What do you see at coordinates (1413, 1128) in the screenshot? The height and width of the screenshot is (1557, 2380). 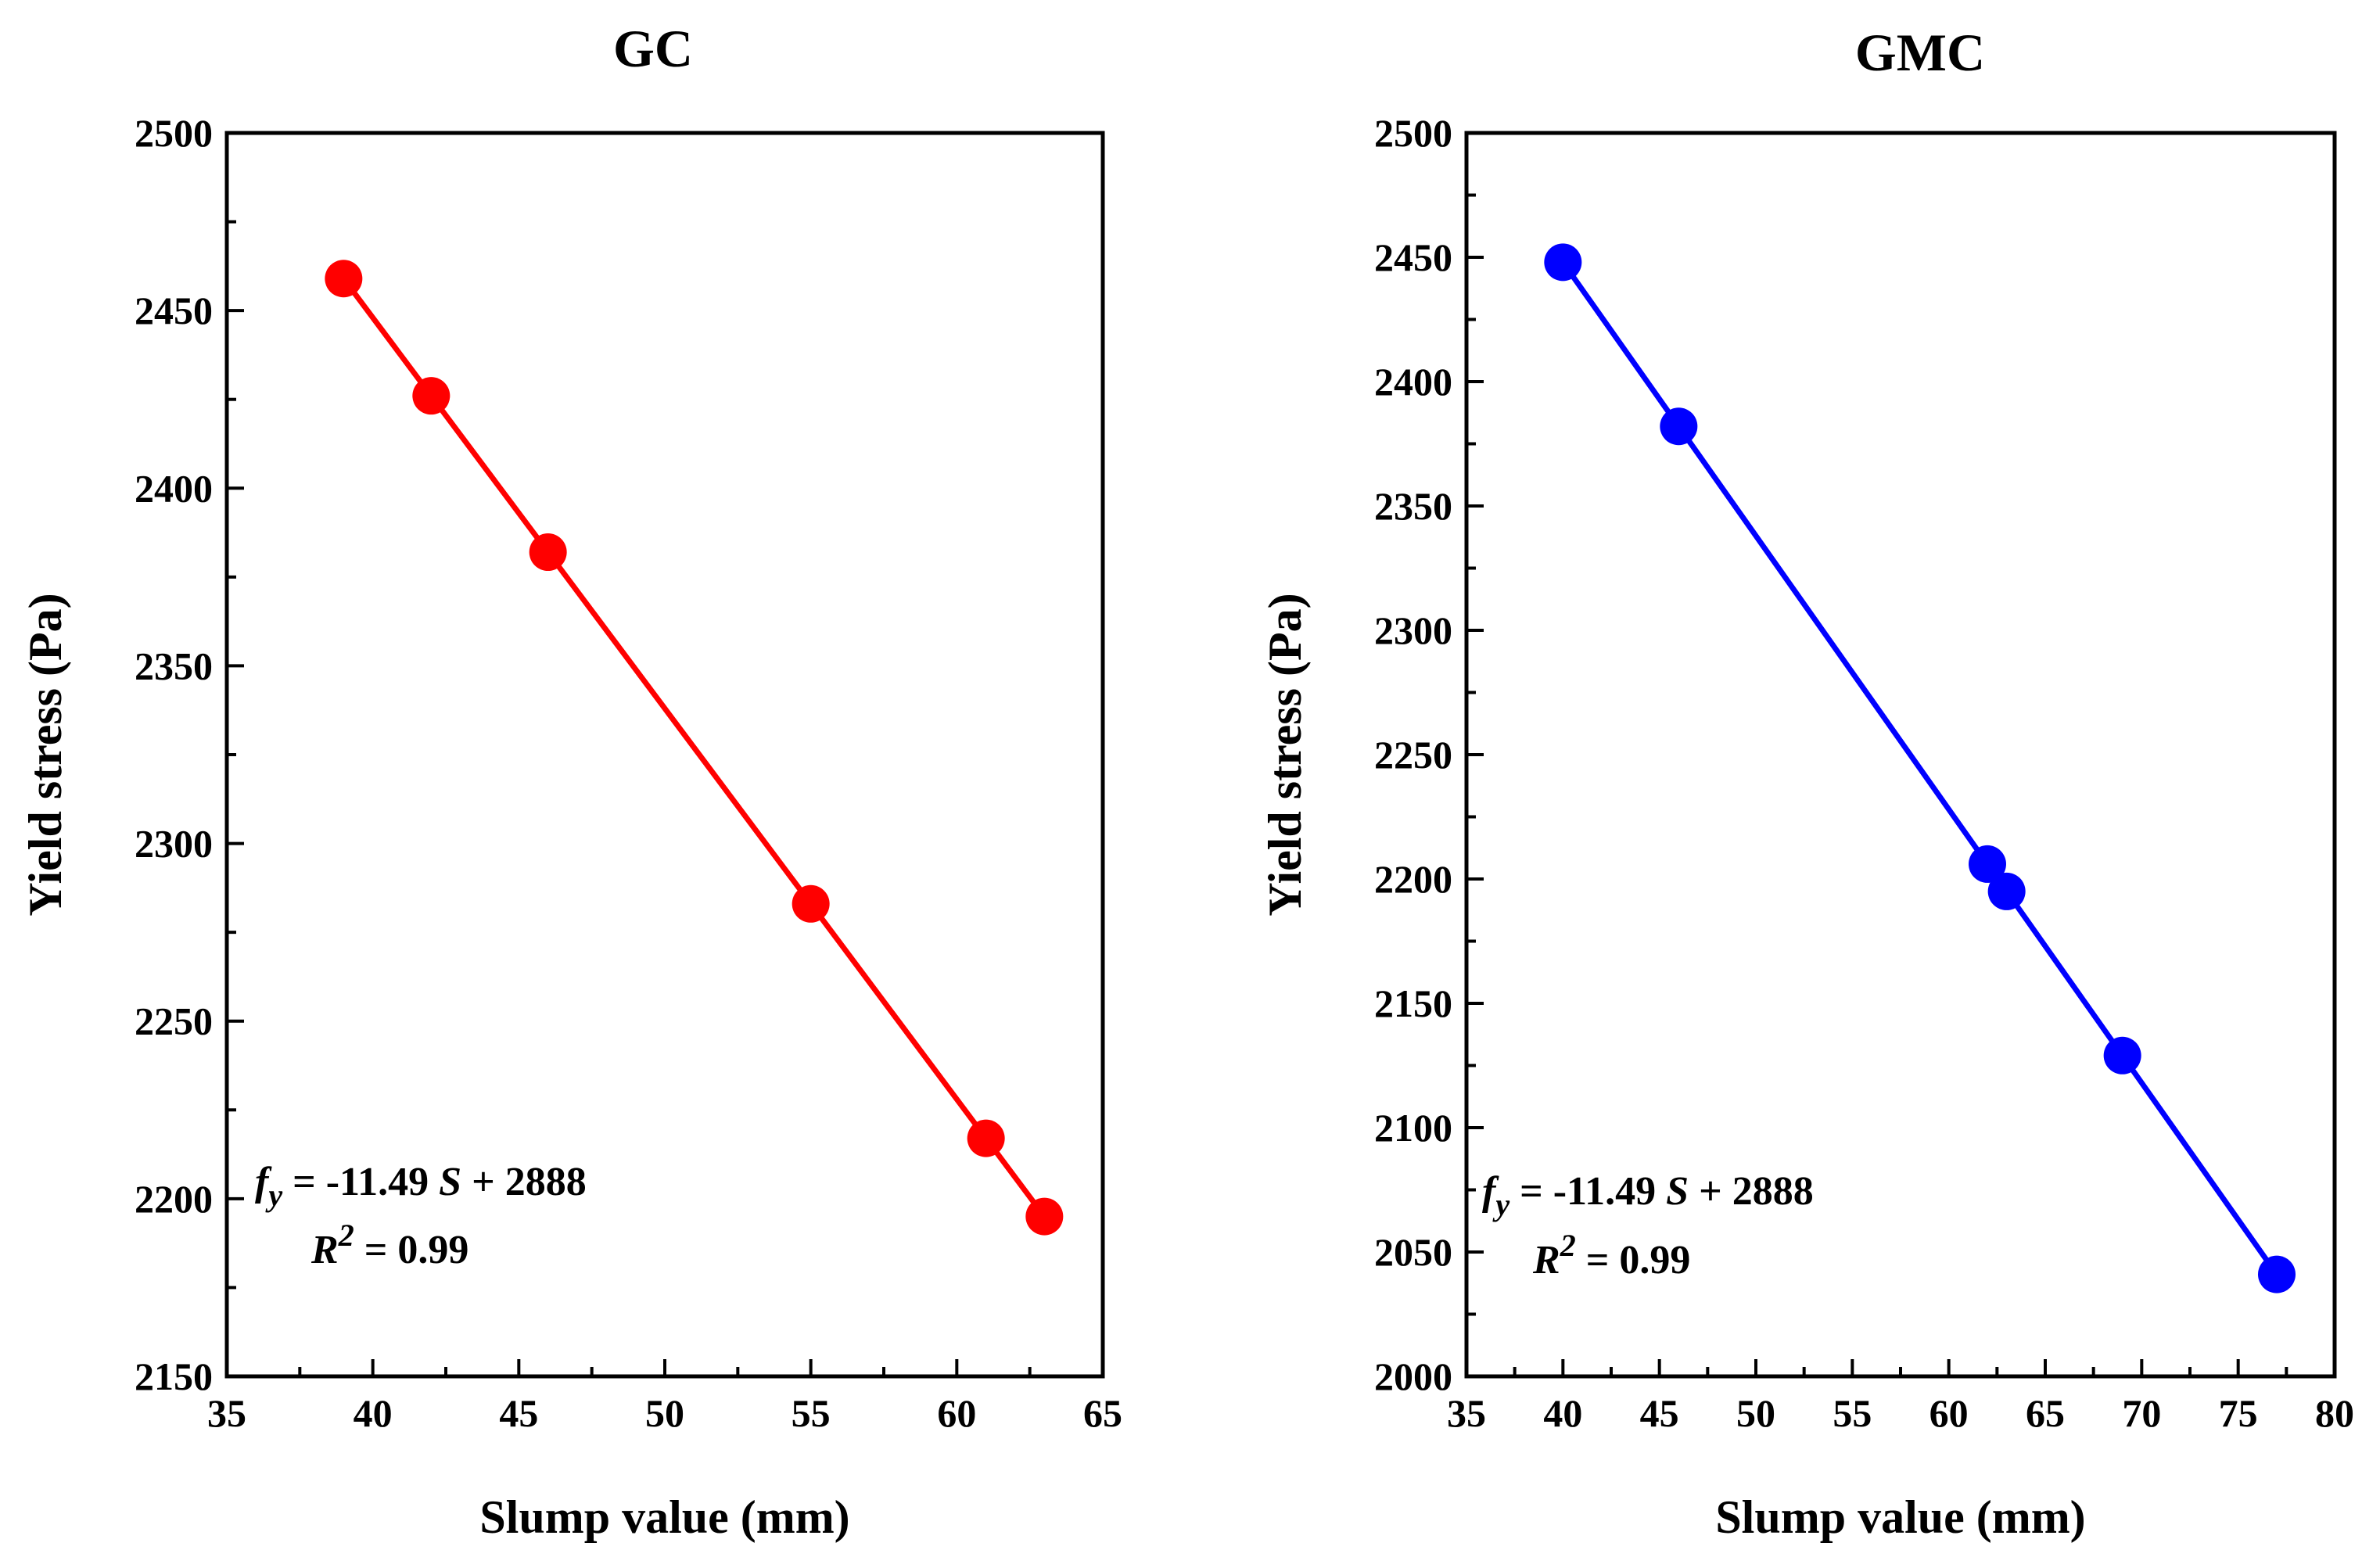 I see `y-tick-label: 2100` at bounding box center [1413, 1128].